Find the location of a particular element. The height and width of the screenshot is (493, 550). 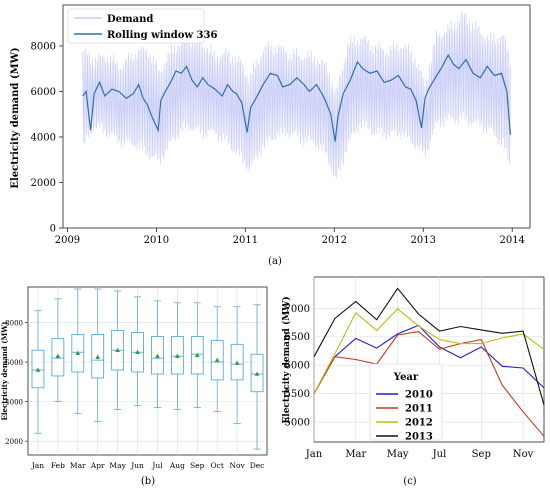

box-dec is located at coordinates (257, 377).